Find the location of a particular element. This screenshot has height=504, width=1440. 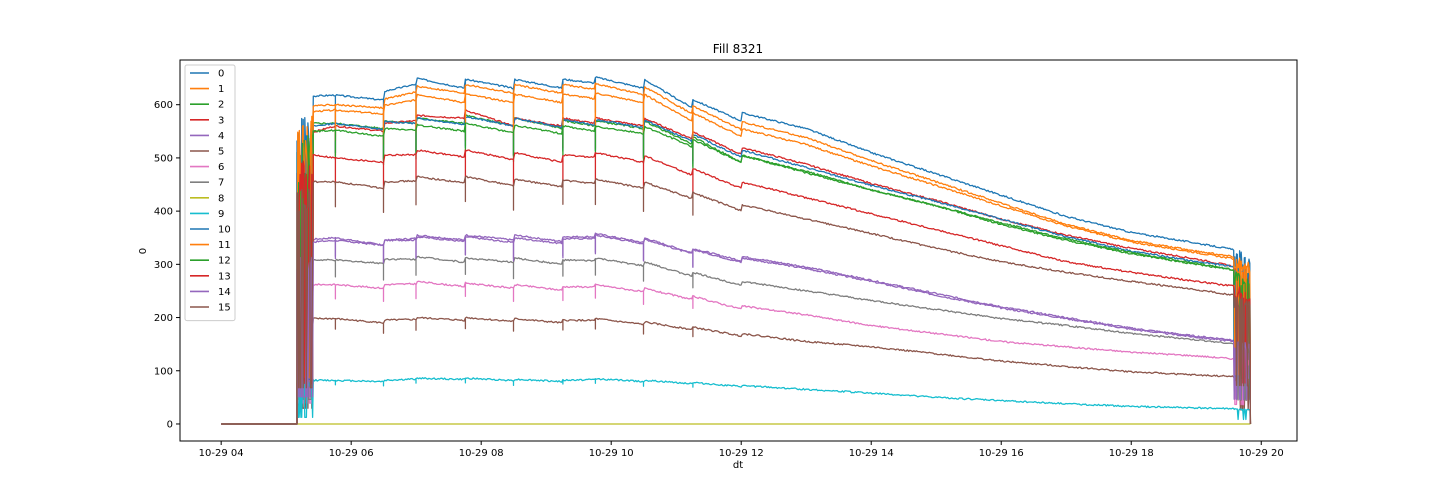

x-tick-label: 10-29 14 is located at coordinates (871, 453).